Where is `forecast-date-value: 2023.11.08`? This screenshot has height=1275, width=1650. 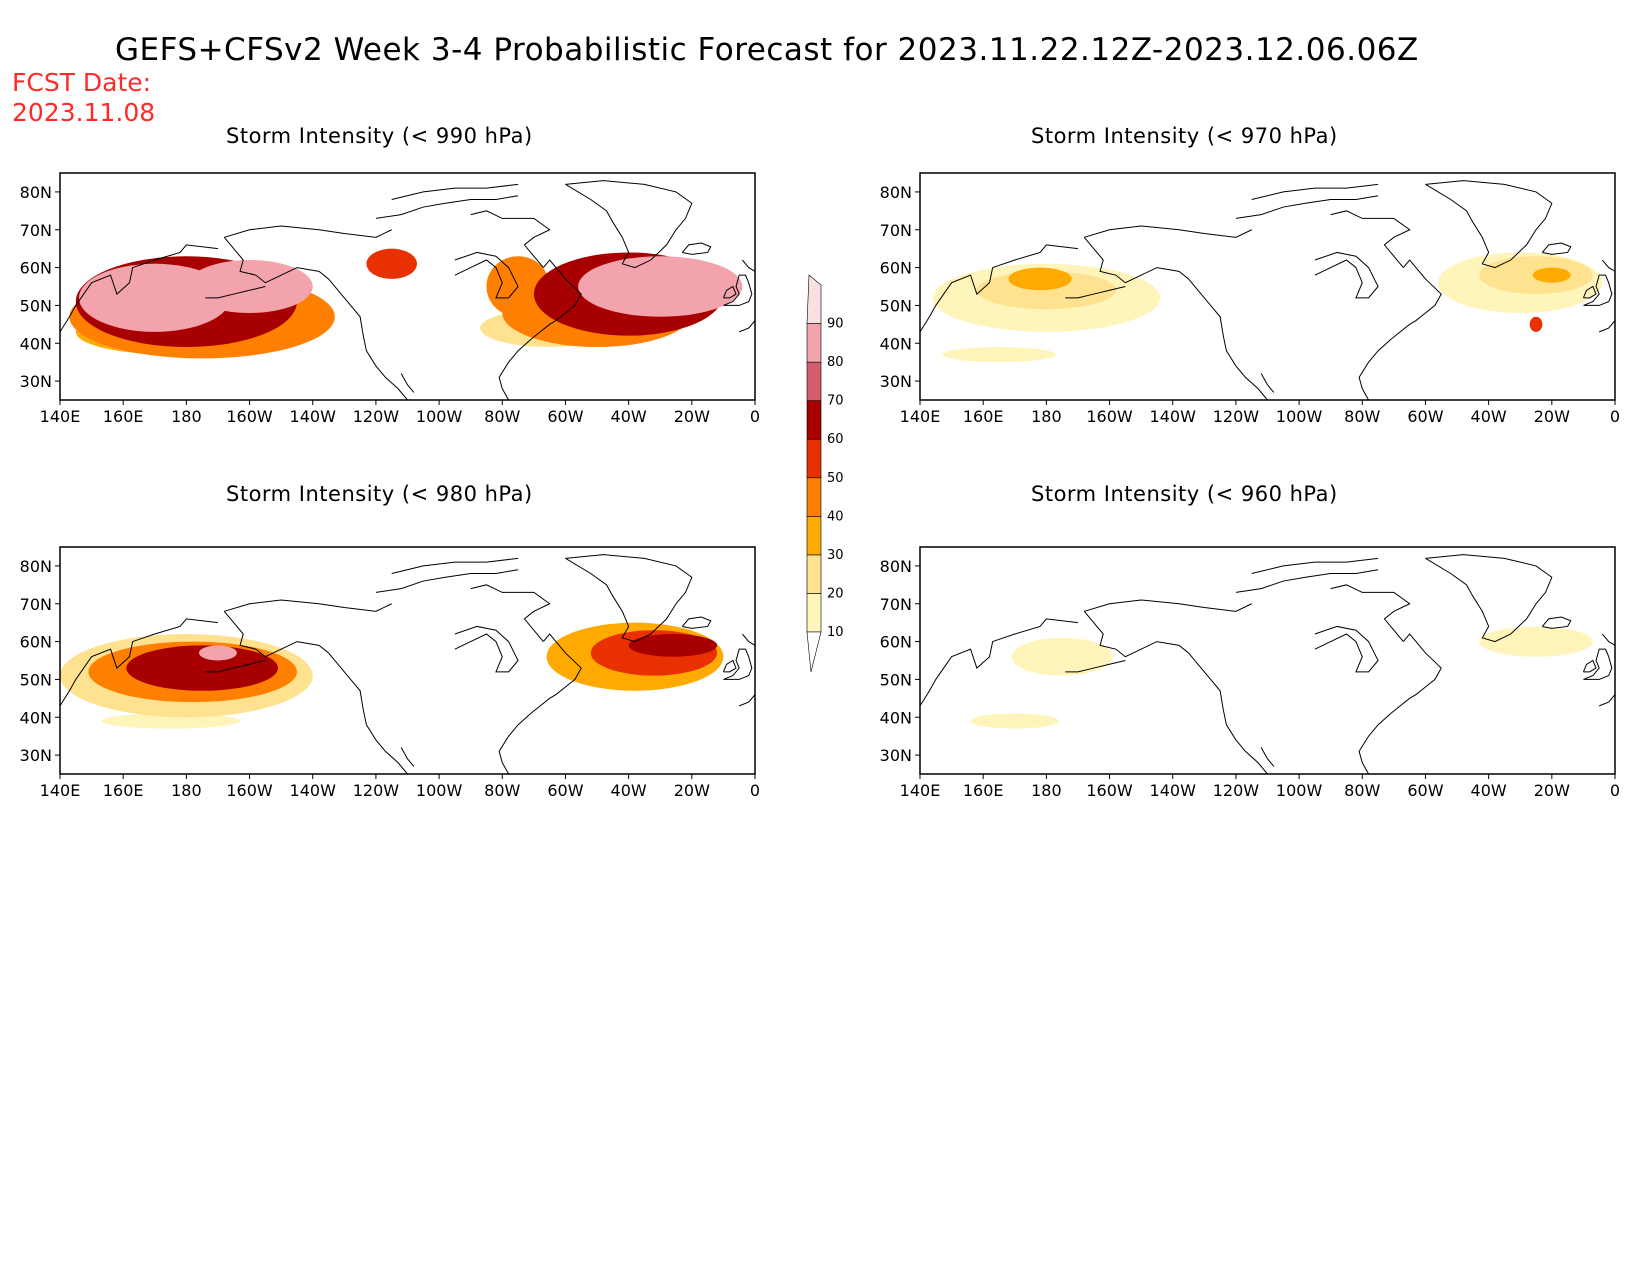
forecast-date-value: 2023.11.08 is located at coordinates (84, 112).